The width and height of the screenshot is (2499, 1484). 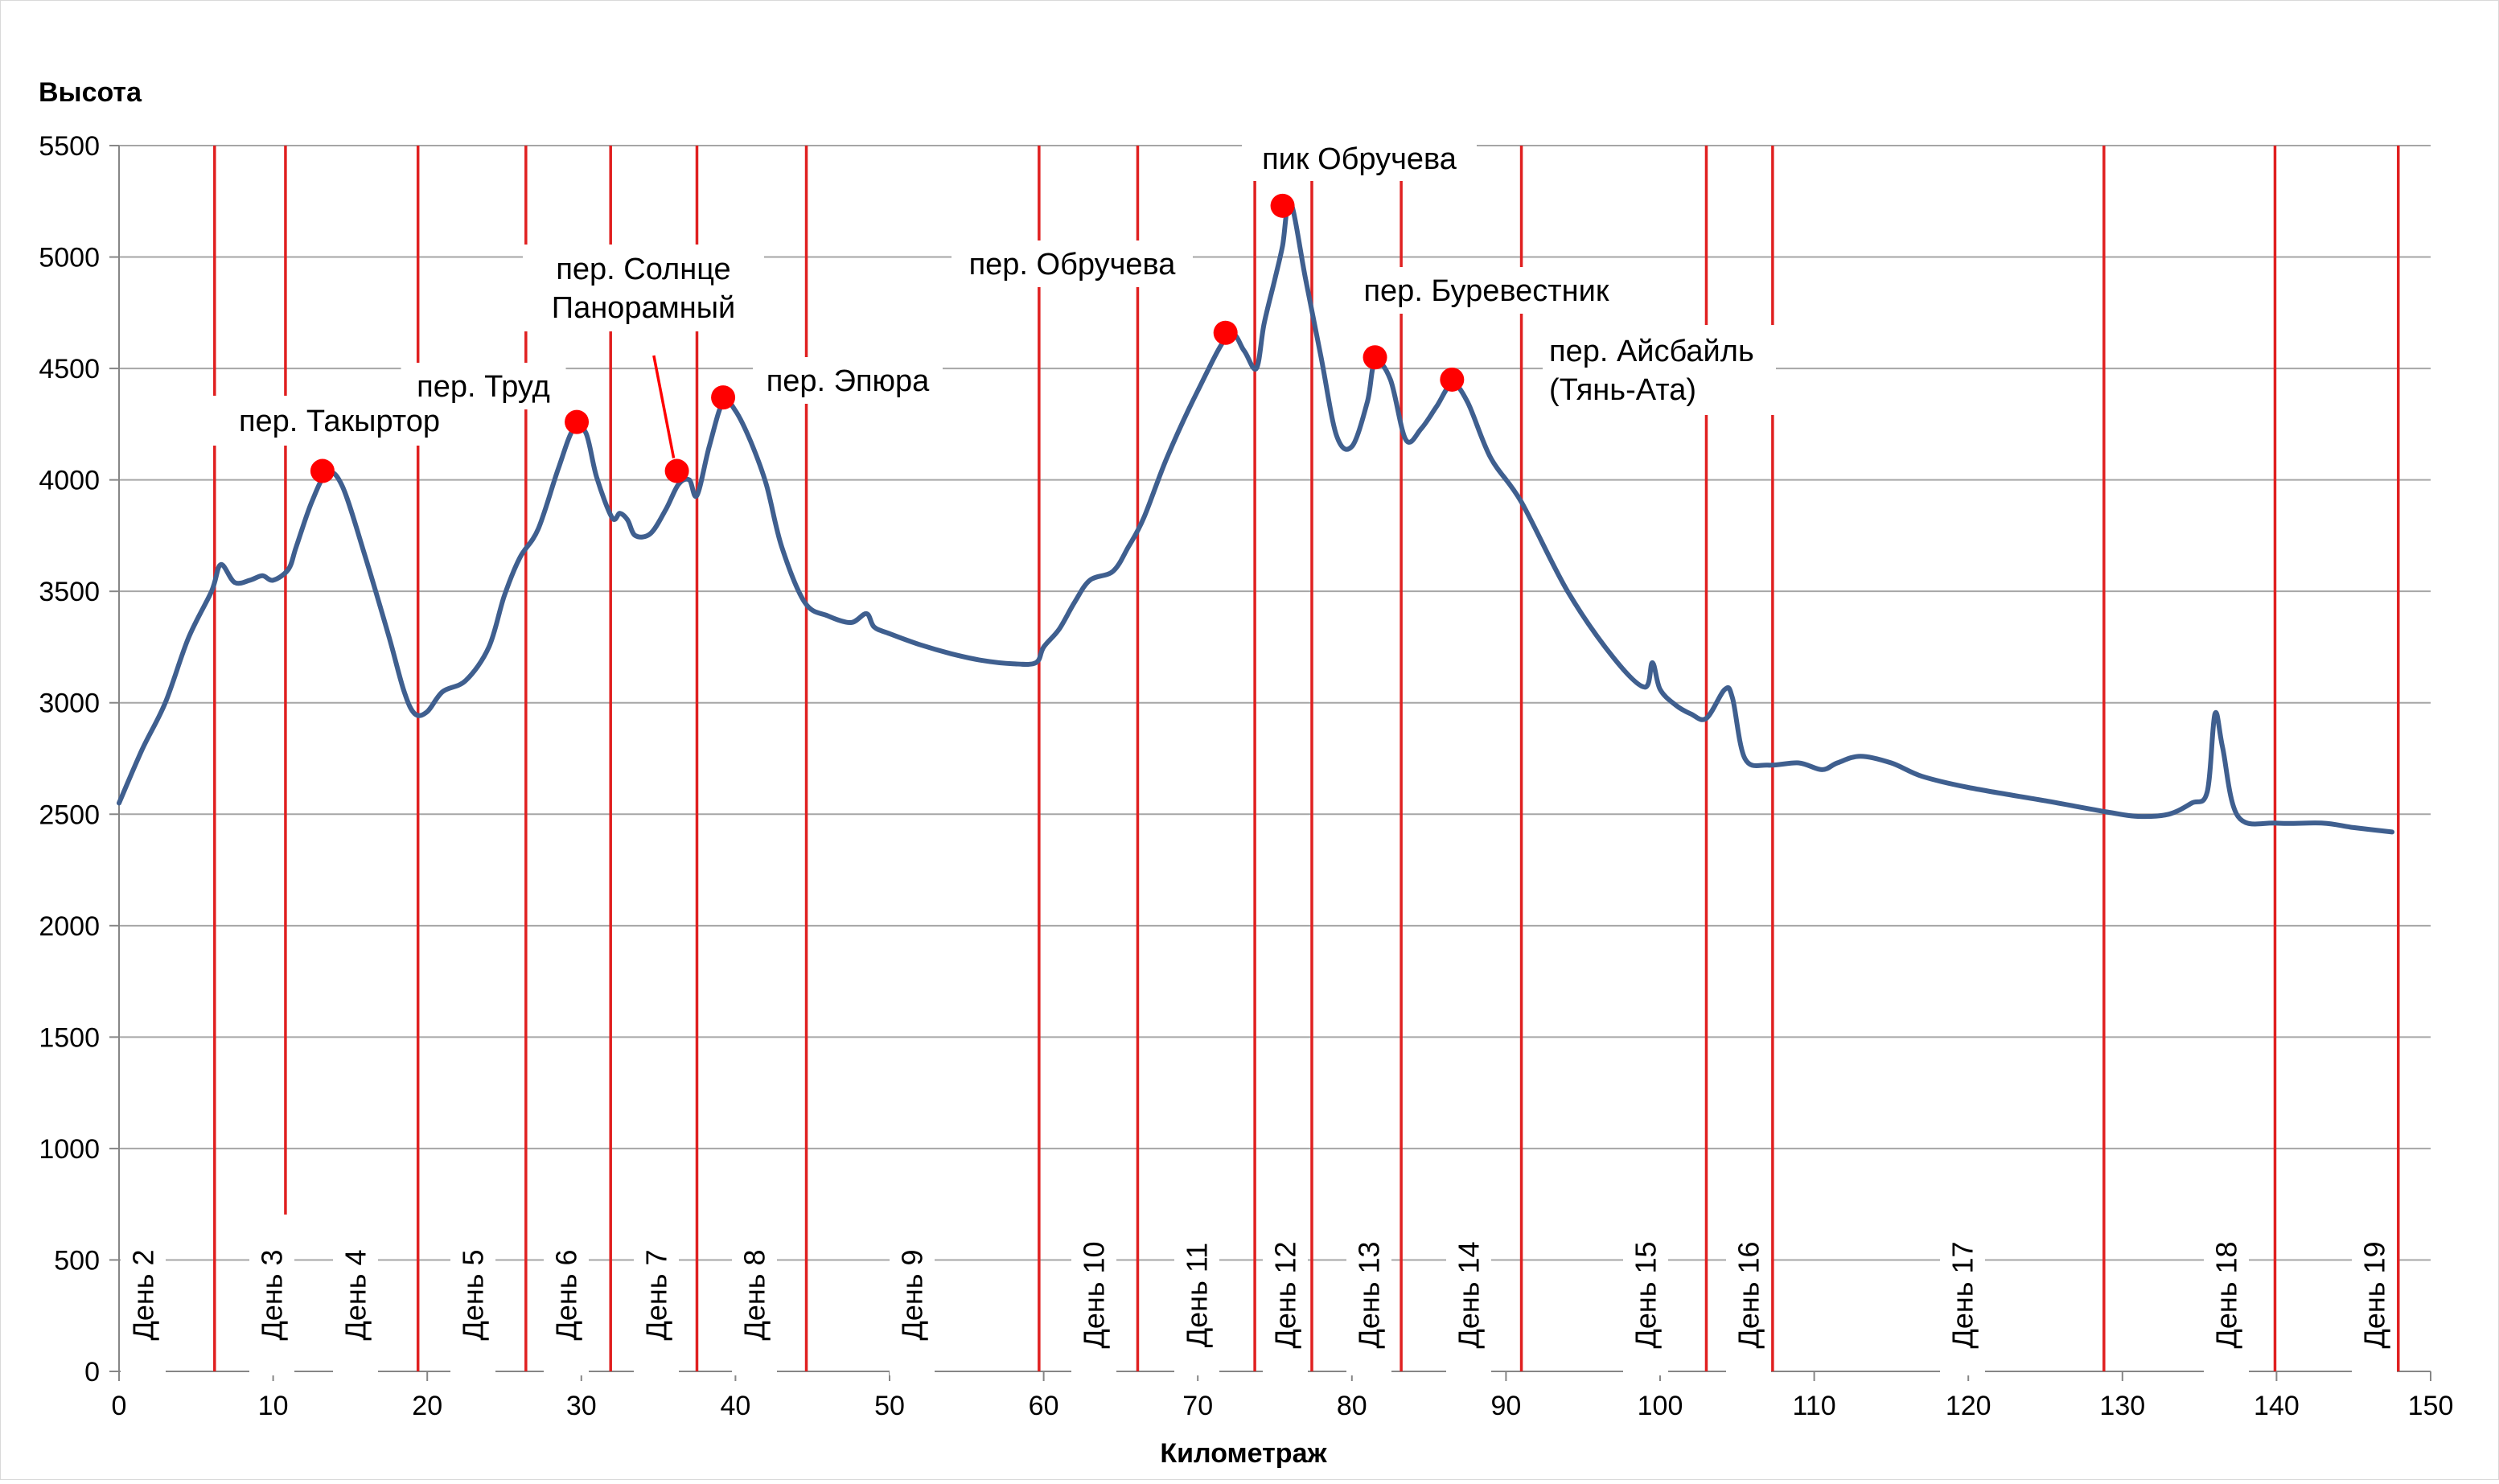 What do you see at coordinates (69, 815) in the screenshot?
I see `y-tick-label: 2500` at bounding box center [69, 815].